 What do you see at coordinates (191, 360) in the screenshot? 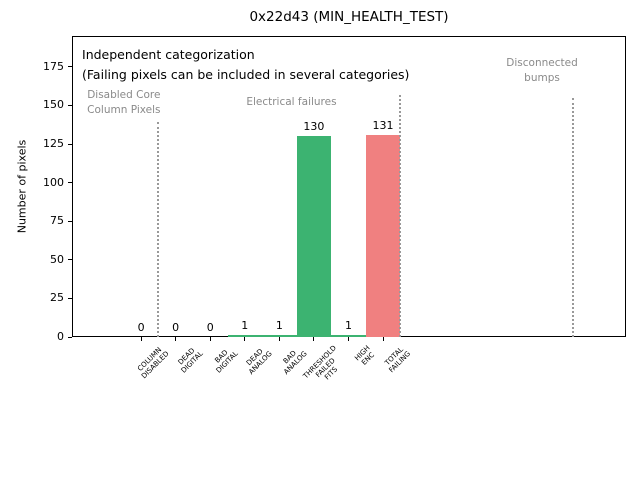
I see `x-axis-tick-label: DEAD DIGITAL` at bounding box center [191, 360].